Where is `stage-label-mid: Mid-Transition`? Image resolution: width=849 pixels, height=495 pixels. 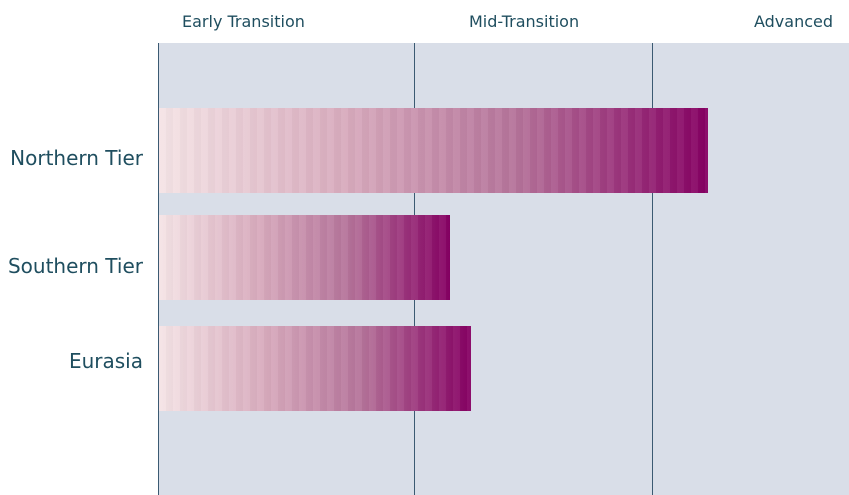
stage-label-mid: Mid-Transition is located at coordinates (524, 21).